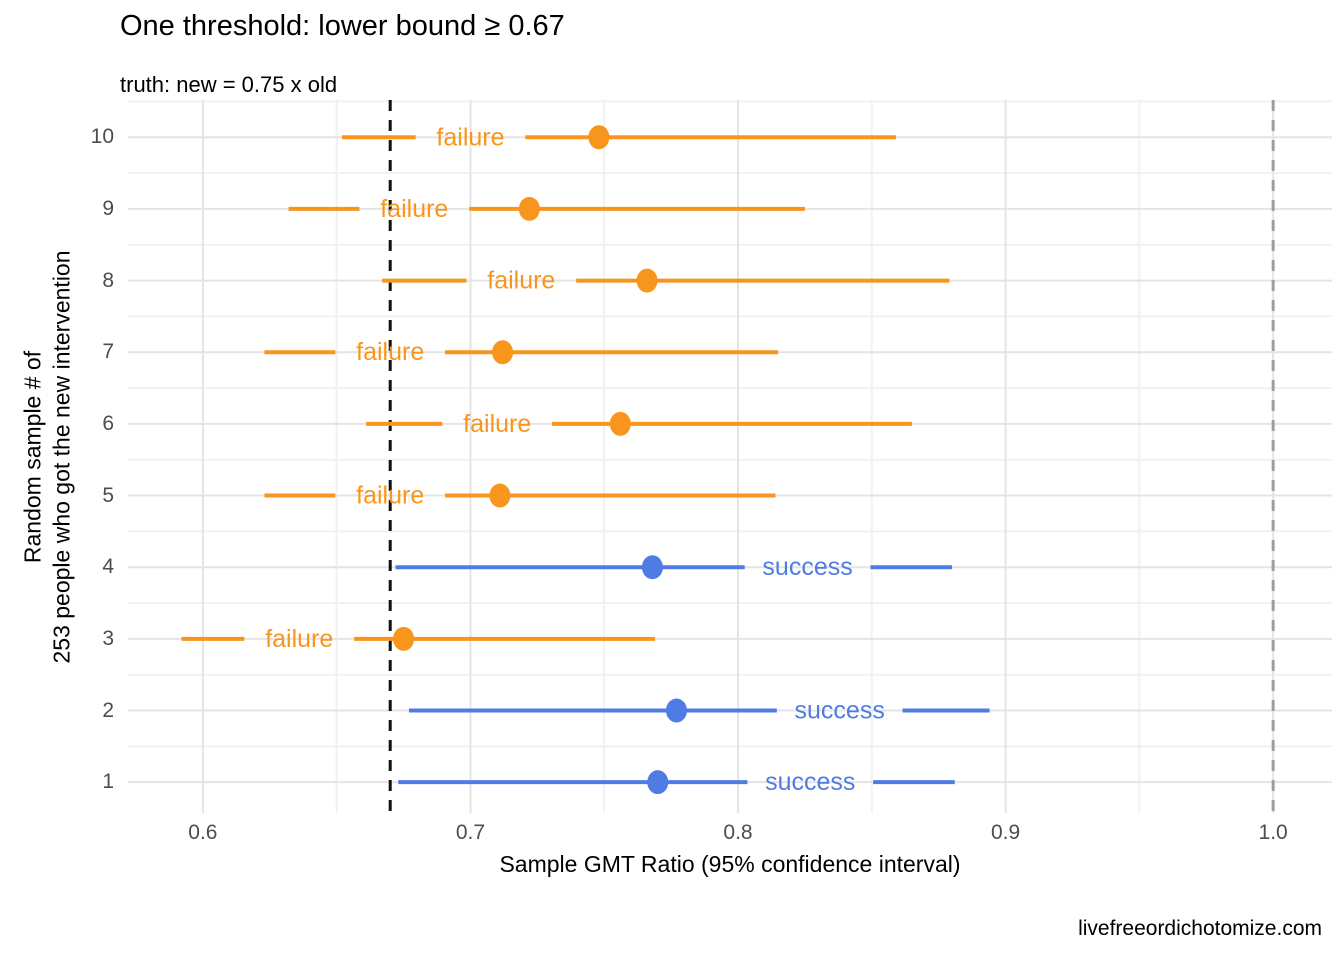 The image size is (1344, 960). Describe the element at coordinates (203, 832) in the screenshot. I see `x-tick-label: 0.6` at that location.